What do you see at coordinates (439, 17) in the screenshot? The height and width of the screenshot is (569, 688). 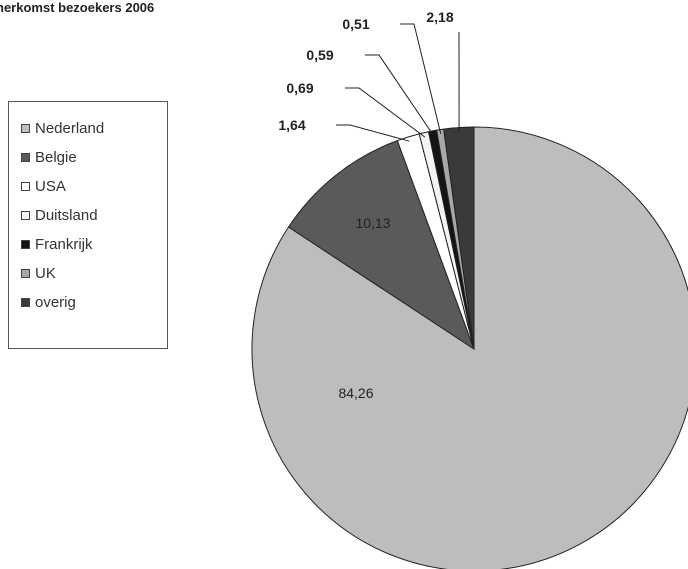 I see `data-label-overig: 2,18` at bounding box center [439, 17].